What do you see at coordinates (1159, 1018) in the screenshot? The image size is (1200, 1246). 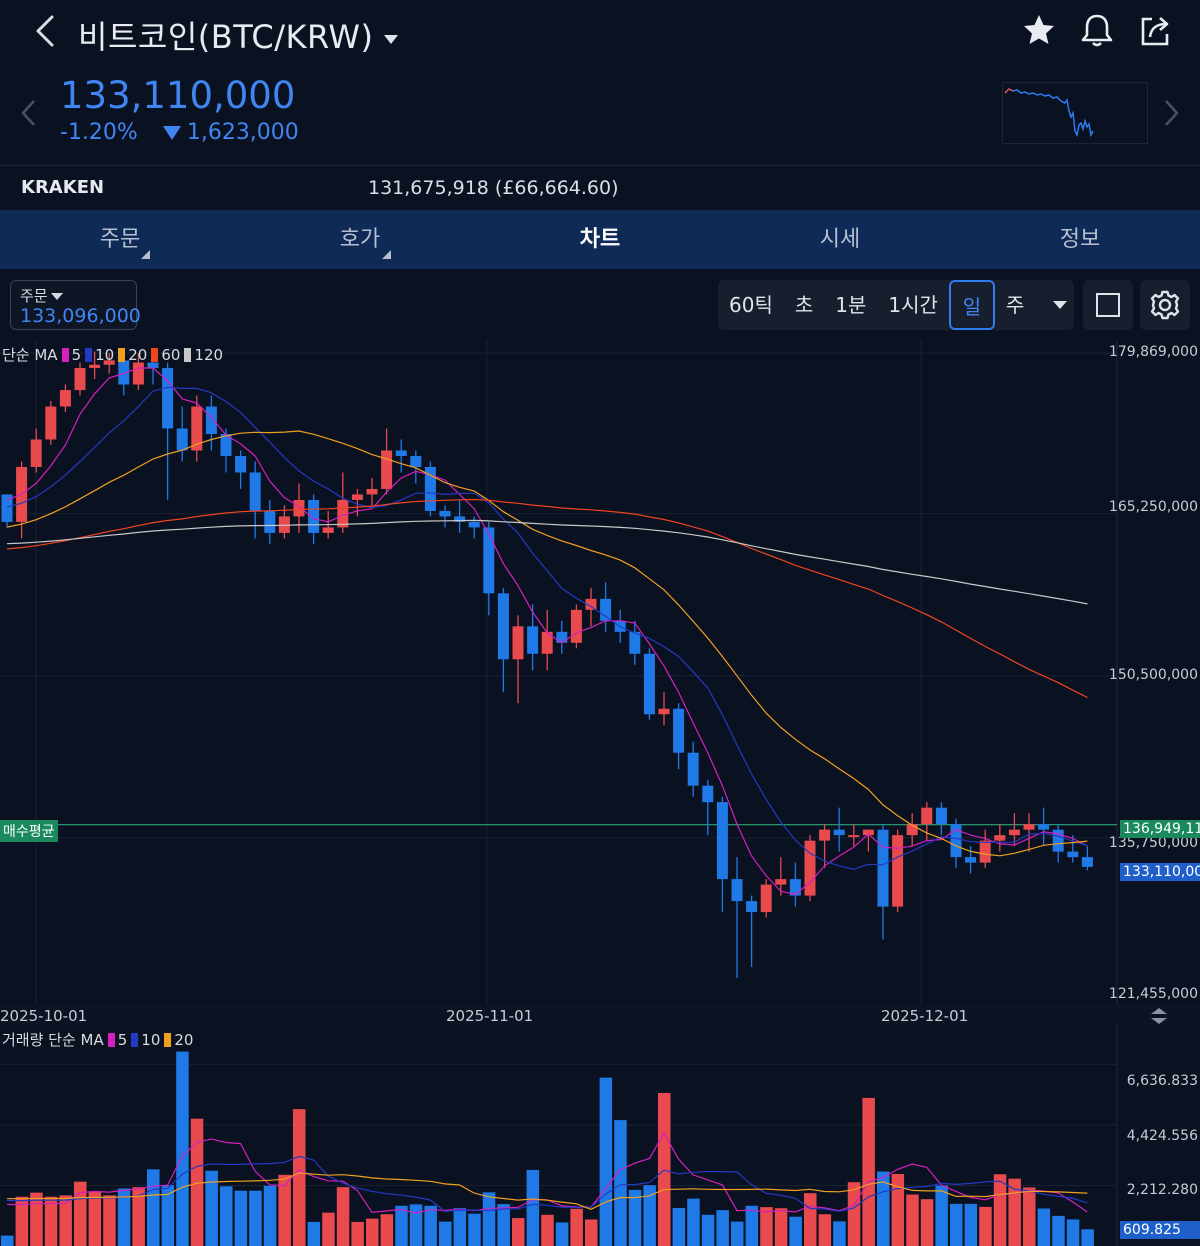 I see `scale-toggle-icon` at bounding box center [1159, 1018].